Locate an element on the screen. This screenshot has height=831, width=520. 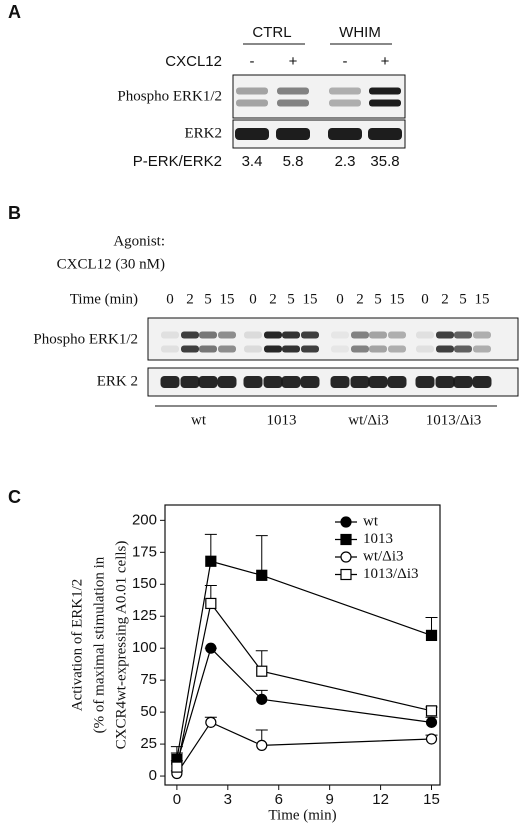
y-axis-label: (% of maximal stimulation in is located at coordinates (99, 644).